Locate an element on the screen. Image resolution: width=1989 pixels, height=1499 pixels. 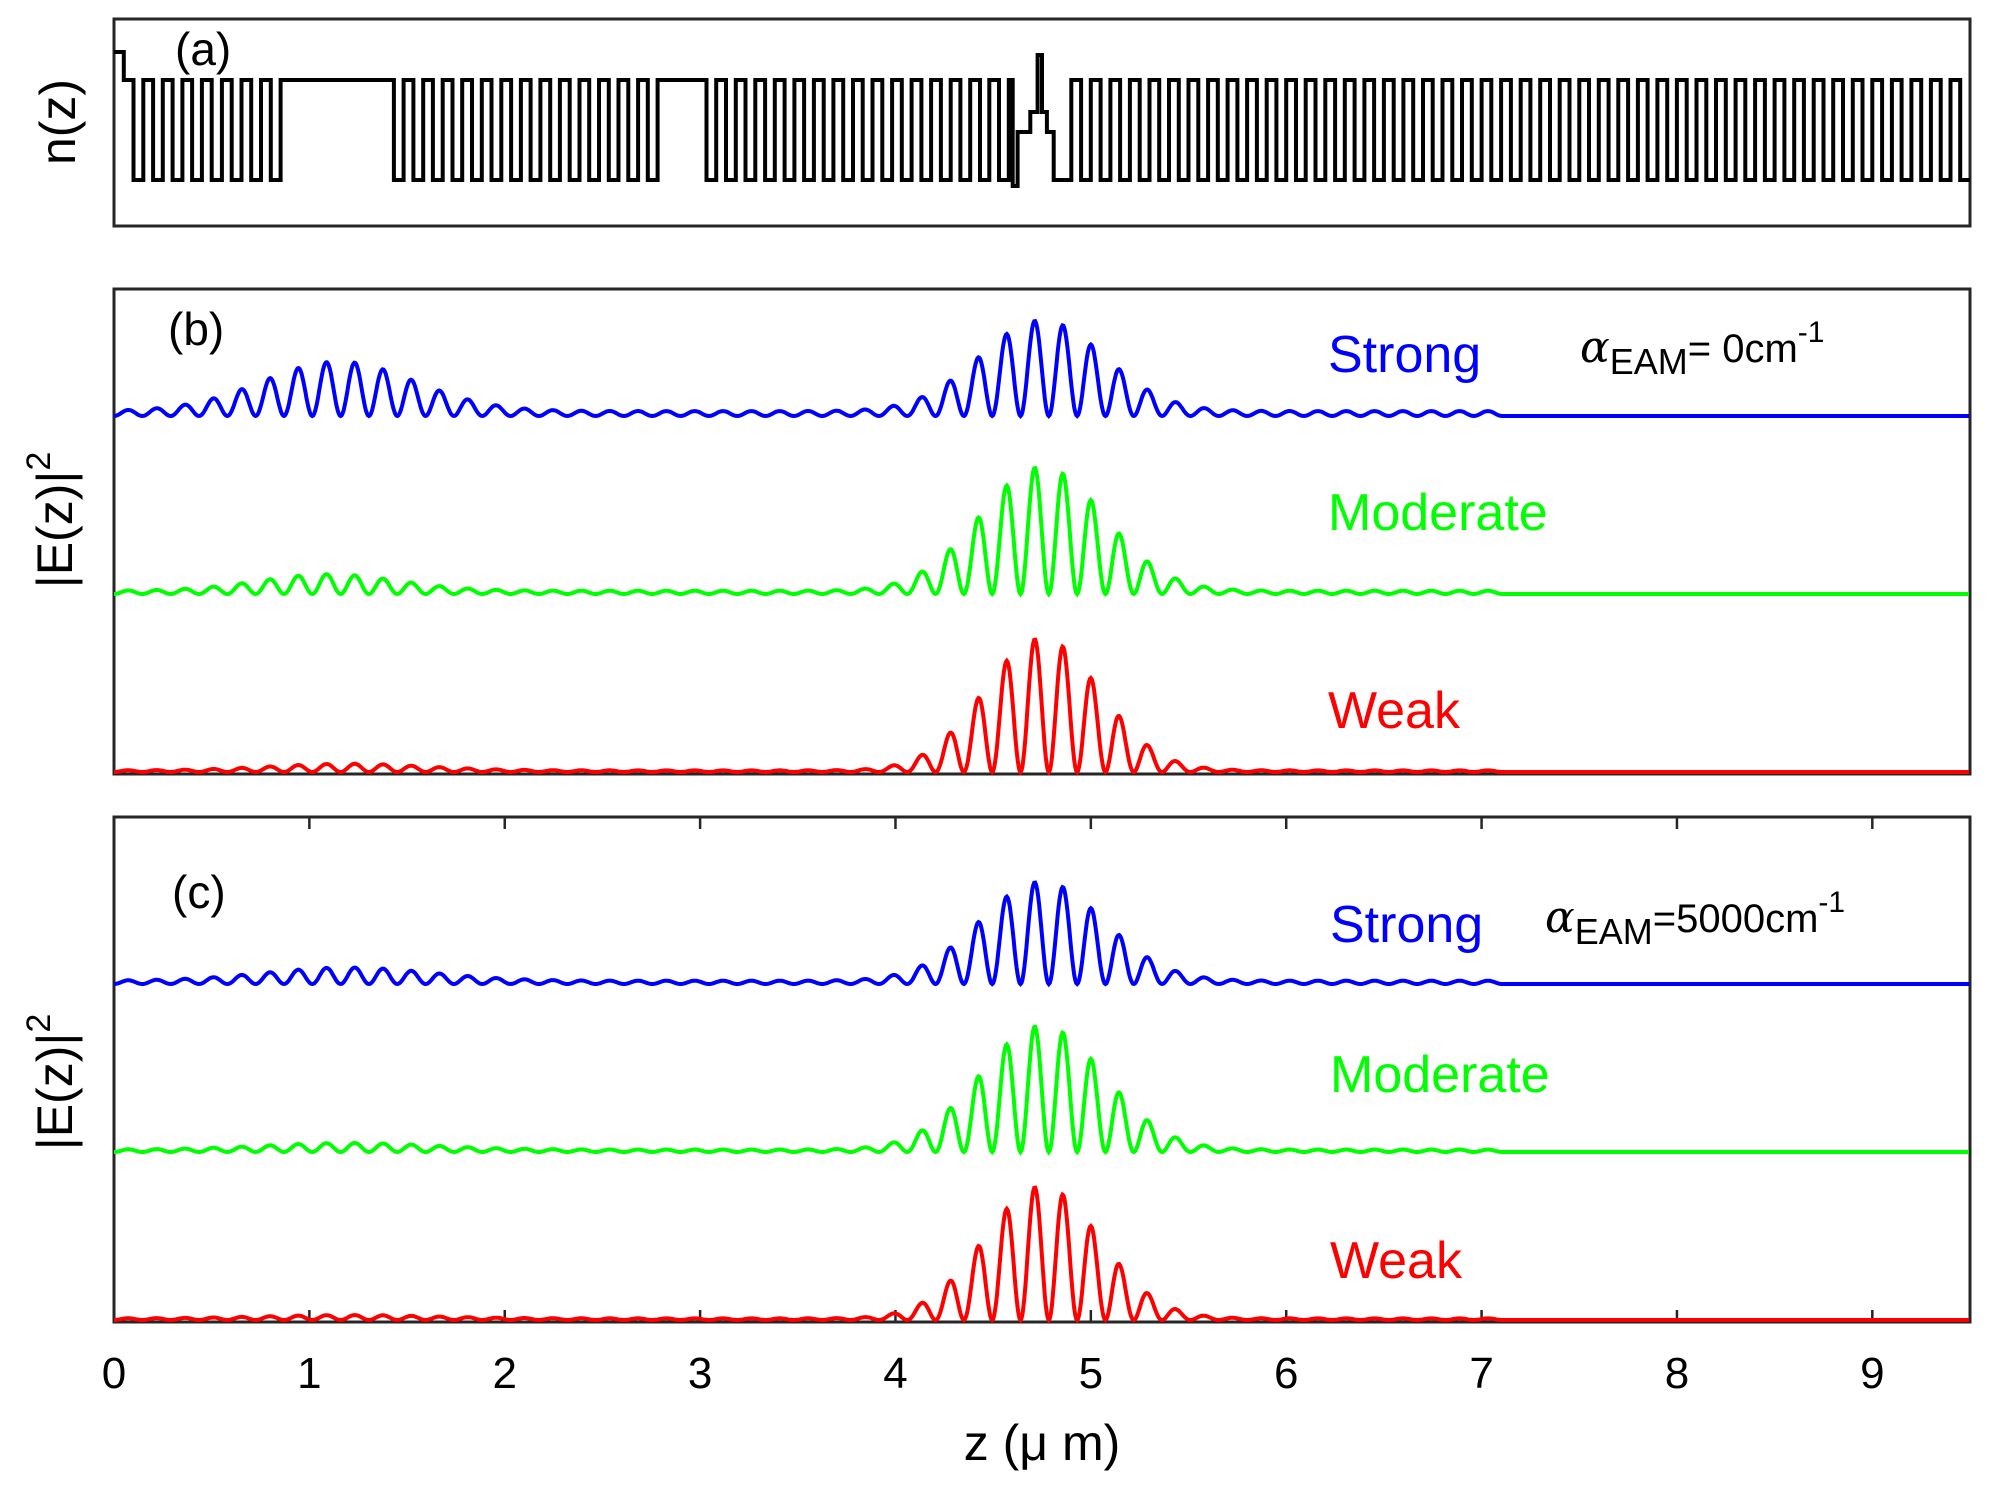
panel-c-alpha-sup: -1 is located at coordinates (1831, 902).